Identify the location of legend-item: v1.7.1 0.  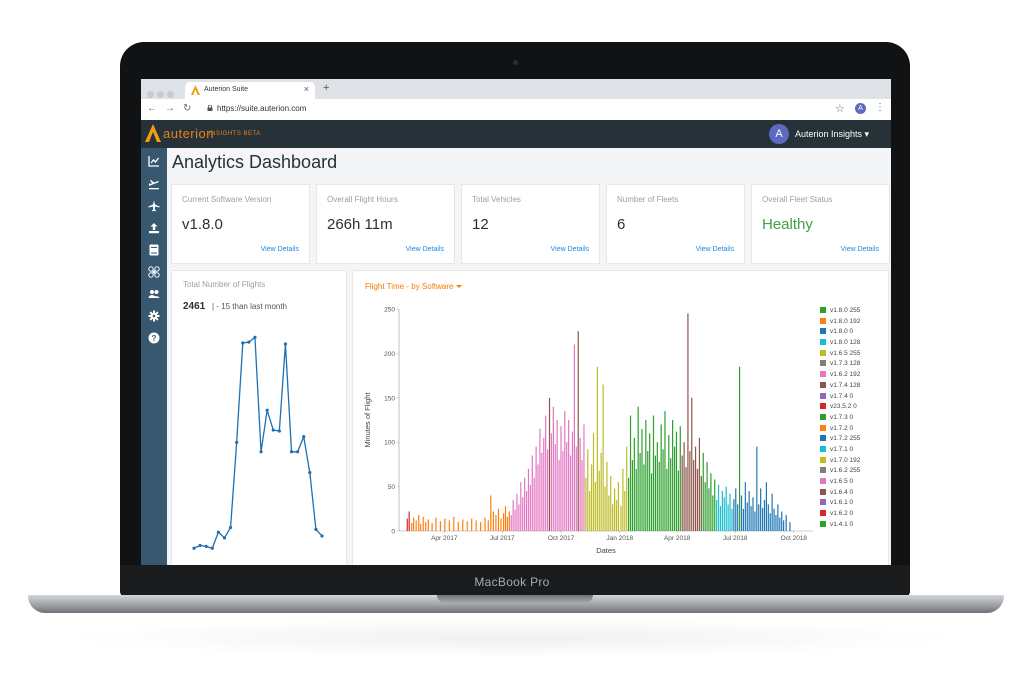
(840, 451).